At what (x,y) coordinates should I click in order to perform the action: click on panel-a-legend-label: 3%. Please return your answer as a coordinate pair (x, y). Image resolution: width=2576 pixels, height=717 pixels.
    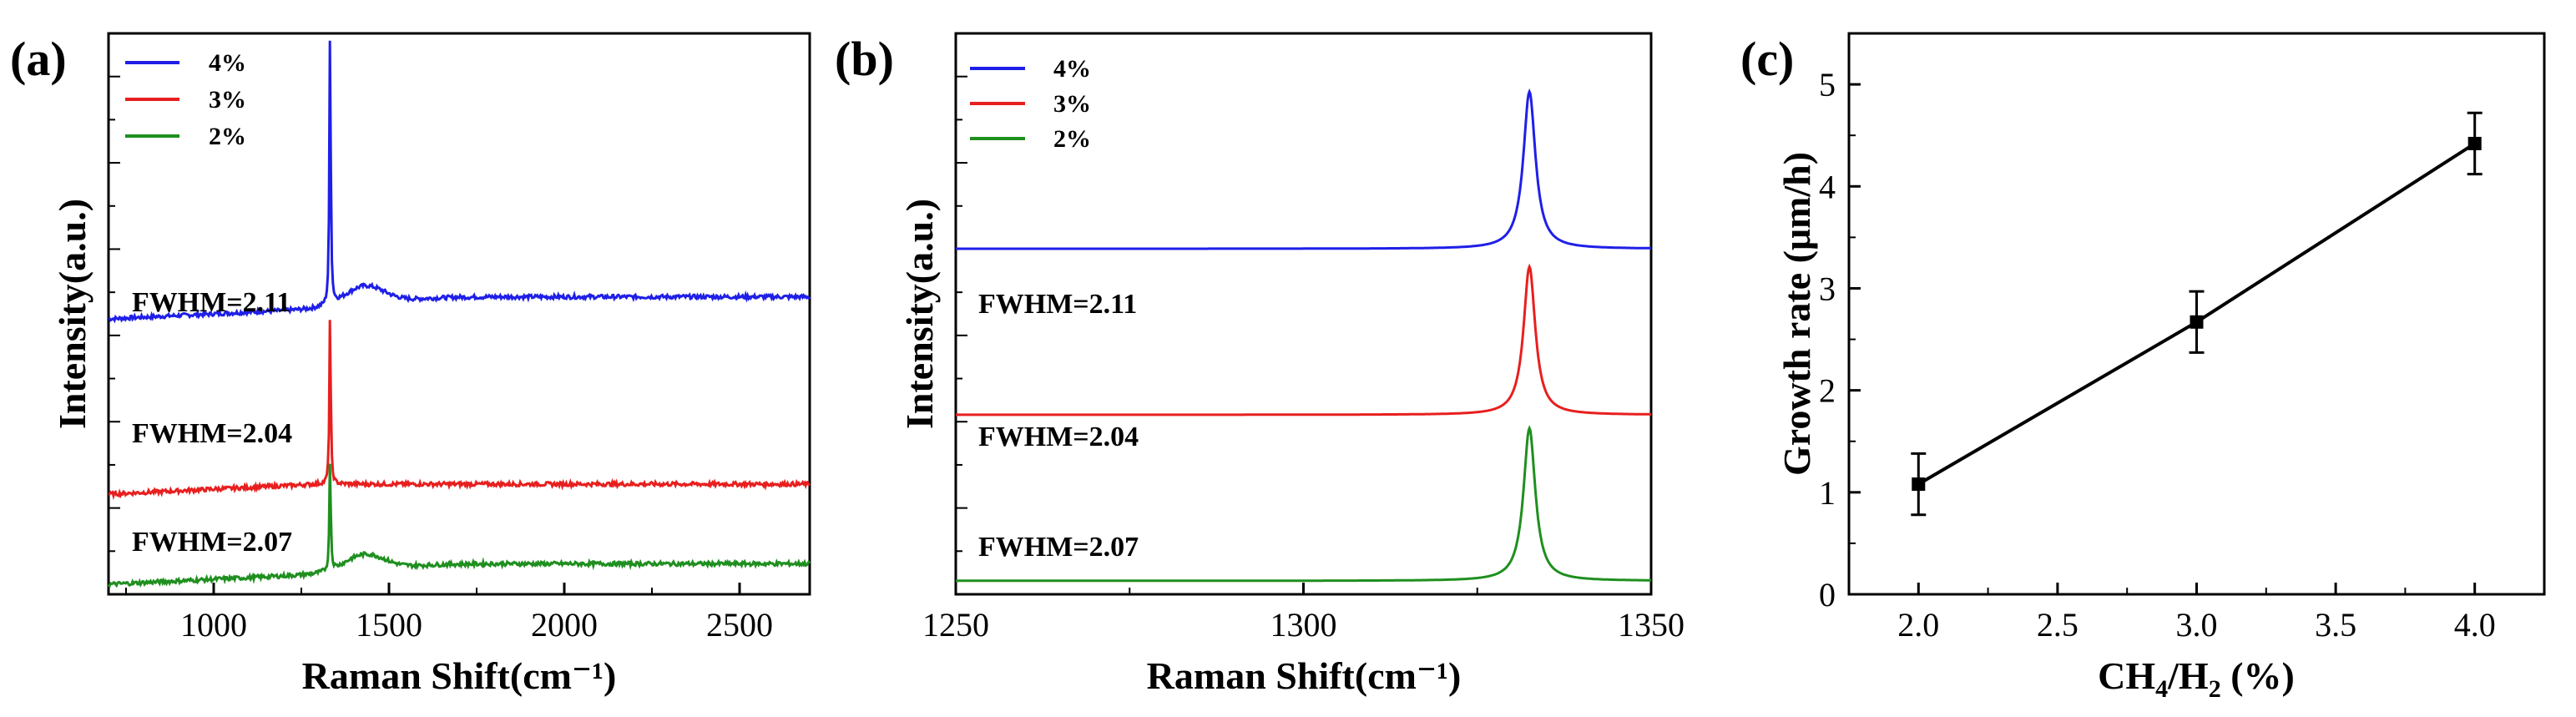
    Looking at the image, I should click on (227, 100).